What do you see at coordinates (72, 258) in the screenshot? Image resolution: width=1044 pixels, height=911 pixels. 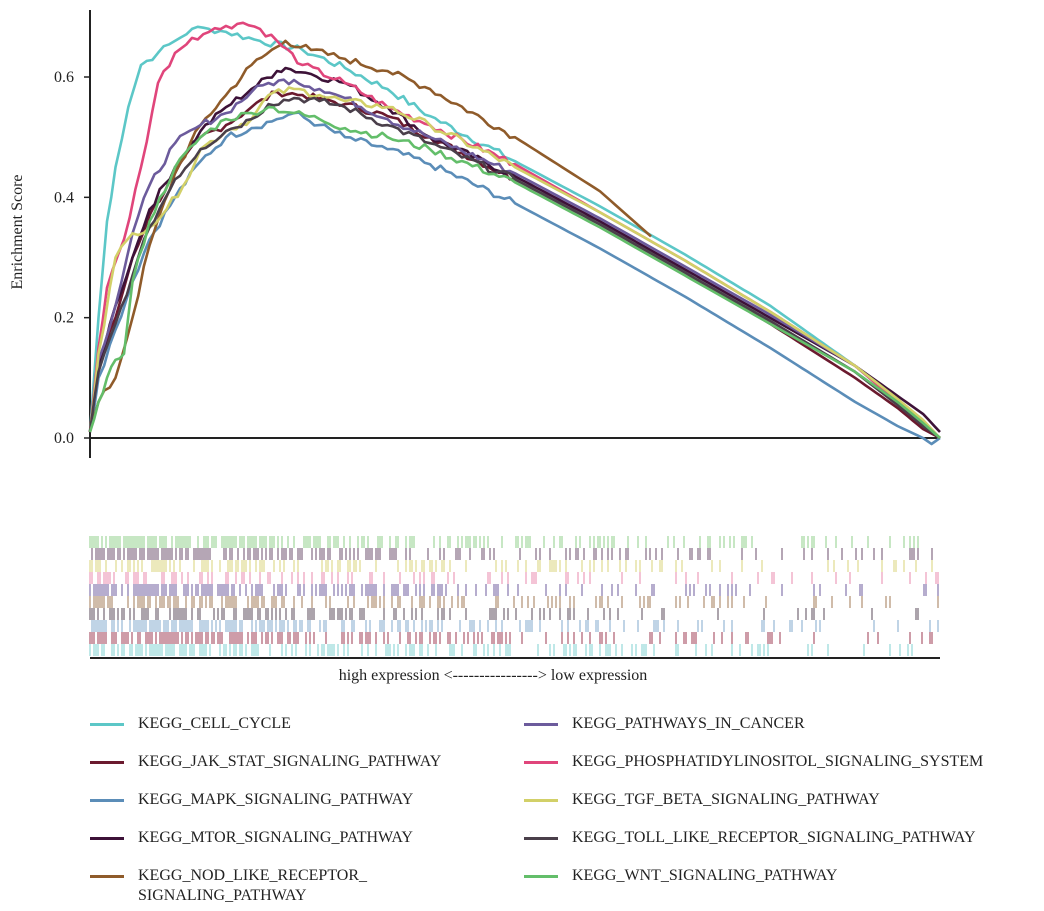 I see `y-tick-group: 0.0 0.2 0.4 0.6` at bounding box center [72, 258].